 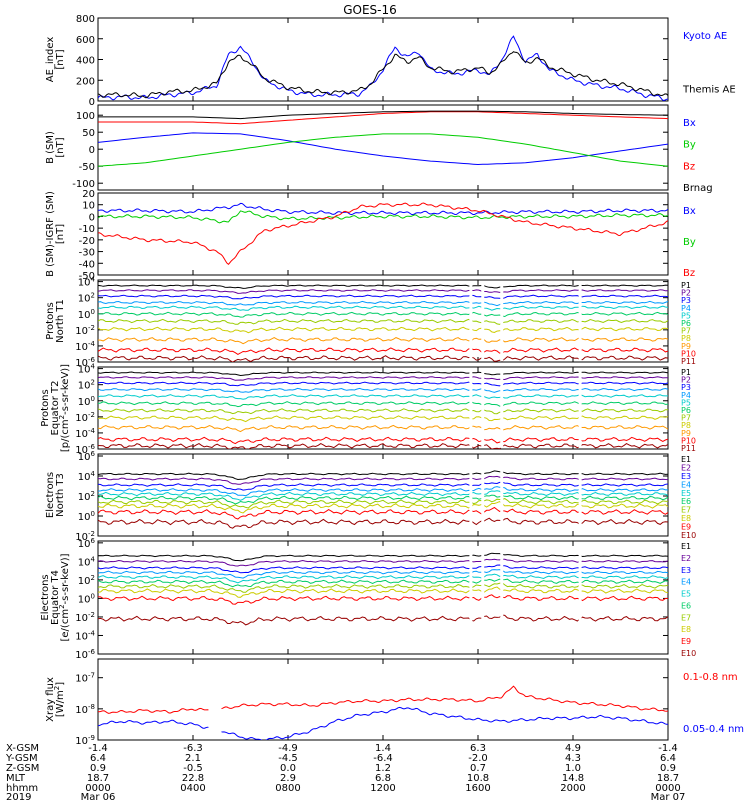 I want to click on y-tick-label: 0, so click(x=92, y=102).